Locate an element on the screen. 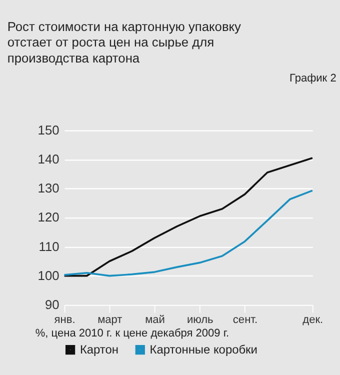 The height and width of the screenshot is (375, 340). legend-label: Картон is located at coordinates (99, 349).